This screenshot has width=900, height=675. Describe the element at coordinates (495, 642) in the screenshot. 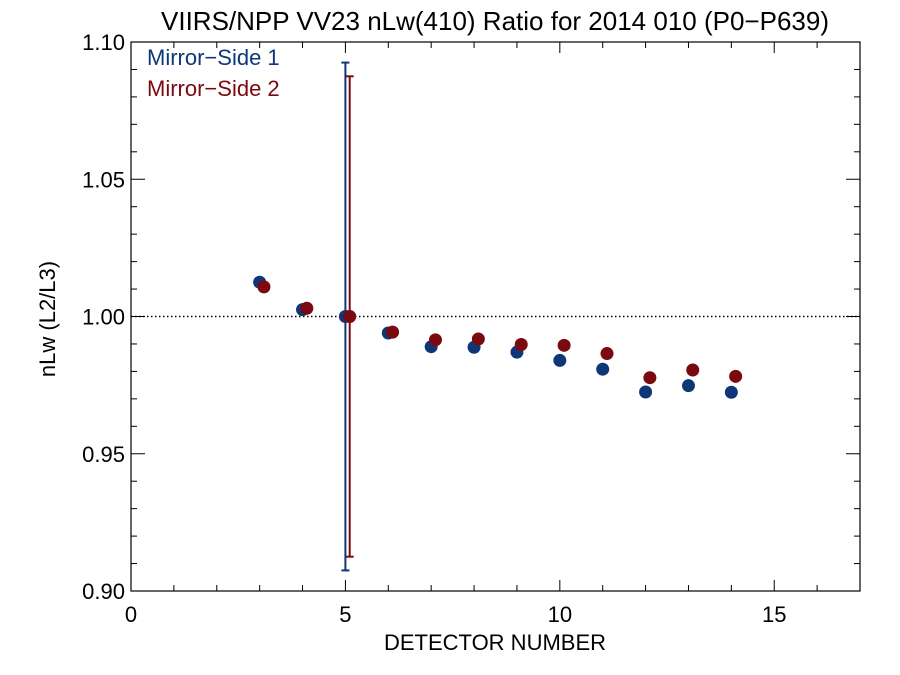

I see `x-axis-label: DETECTOR NUMBER` at that location.